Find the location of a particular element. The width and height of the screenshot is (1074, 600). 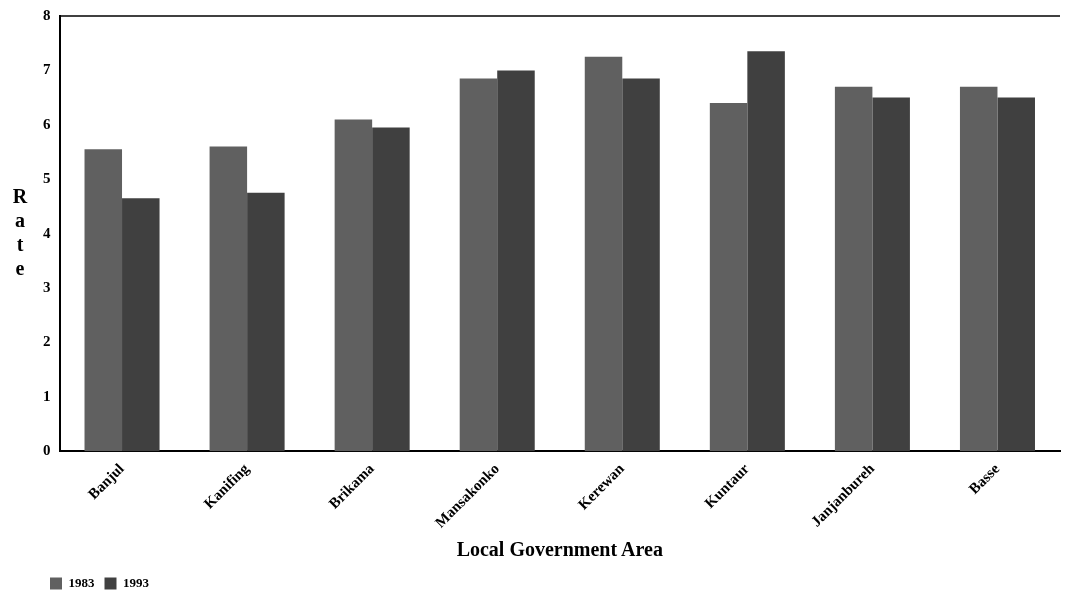

legend-label: 1983 is located at coordinates (81, 582).